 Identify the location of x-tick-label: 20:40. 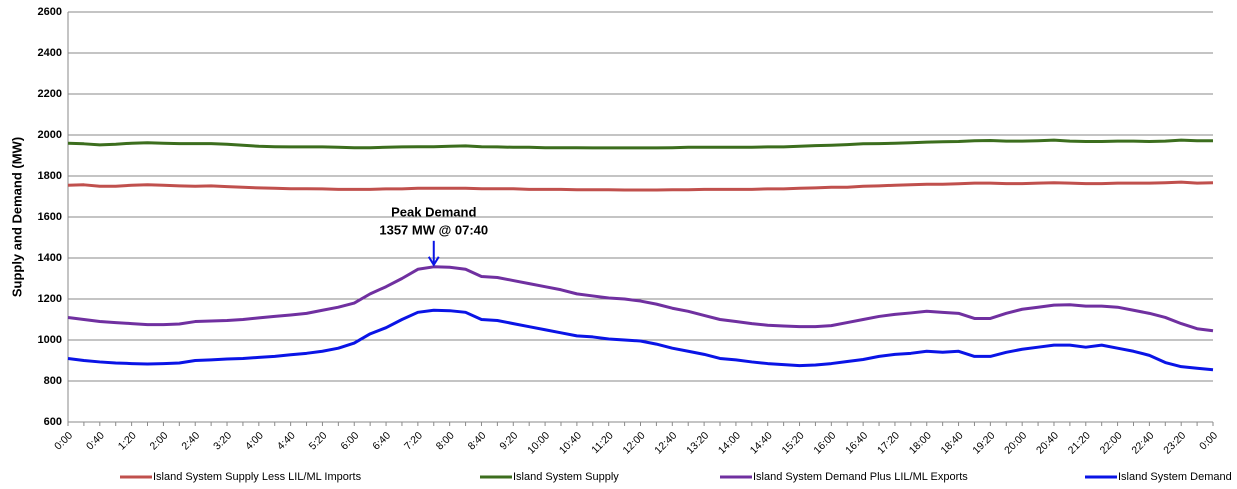
(1047, 442).